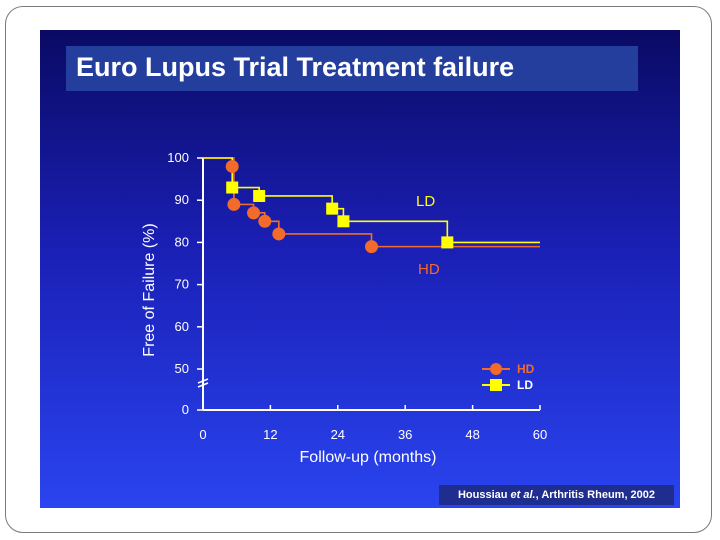 The width and height of the screenshot is (720, 540). Describe the element at coordinates (425, 201) in the screenshot. I see `annotation-ld: LD` at that location.